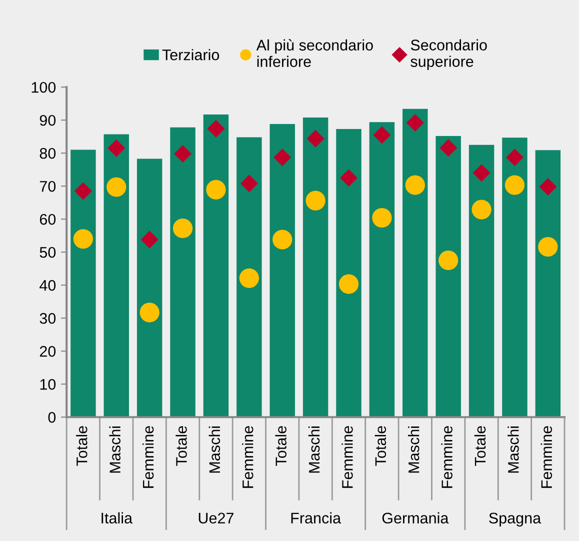 The width and height of the screenshot is (579, 541). I want to click on y-tick-label: 80, so click(48, 153).